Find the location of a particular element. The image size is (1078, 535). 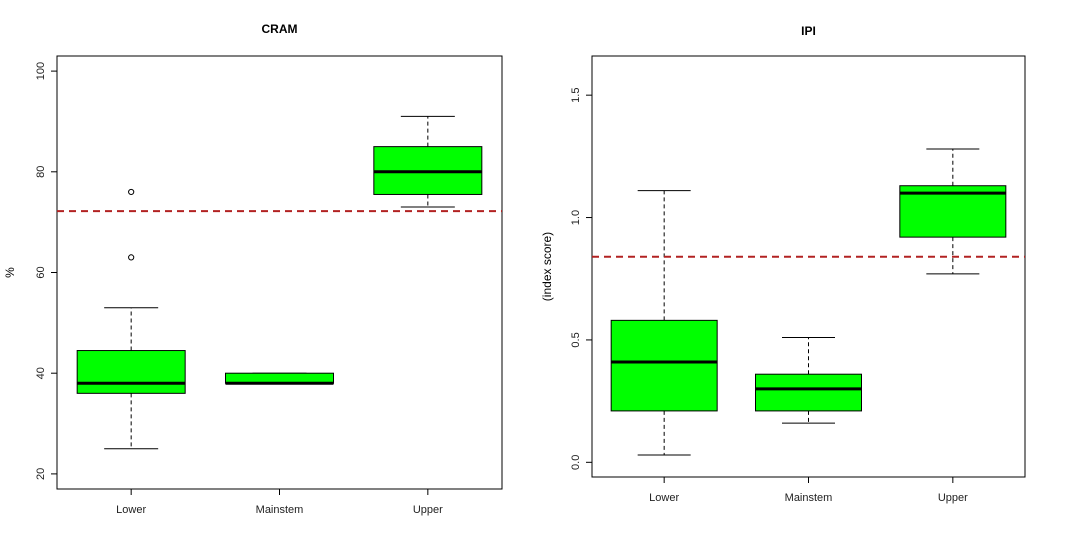

chart-title: IPI is located at coordinates (808, 31).